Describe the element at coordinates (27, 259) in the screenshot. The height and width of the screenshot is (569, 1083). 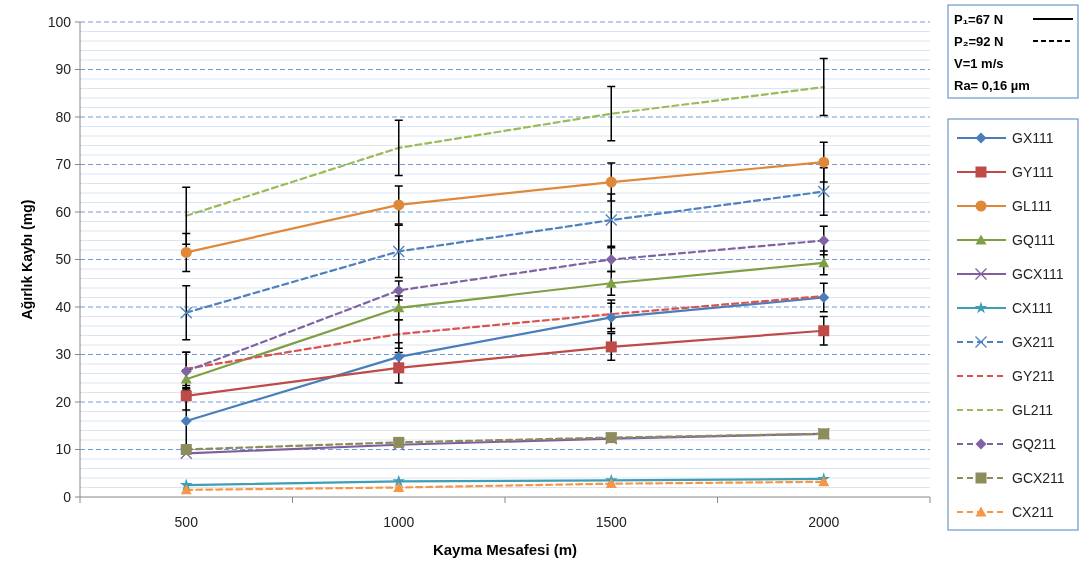
I see `y-axis-title: Ağırlık Kaybı (mg)` at that location.